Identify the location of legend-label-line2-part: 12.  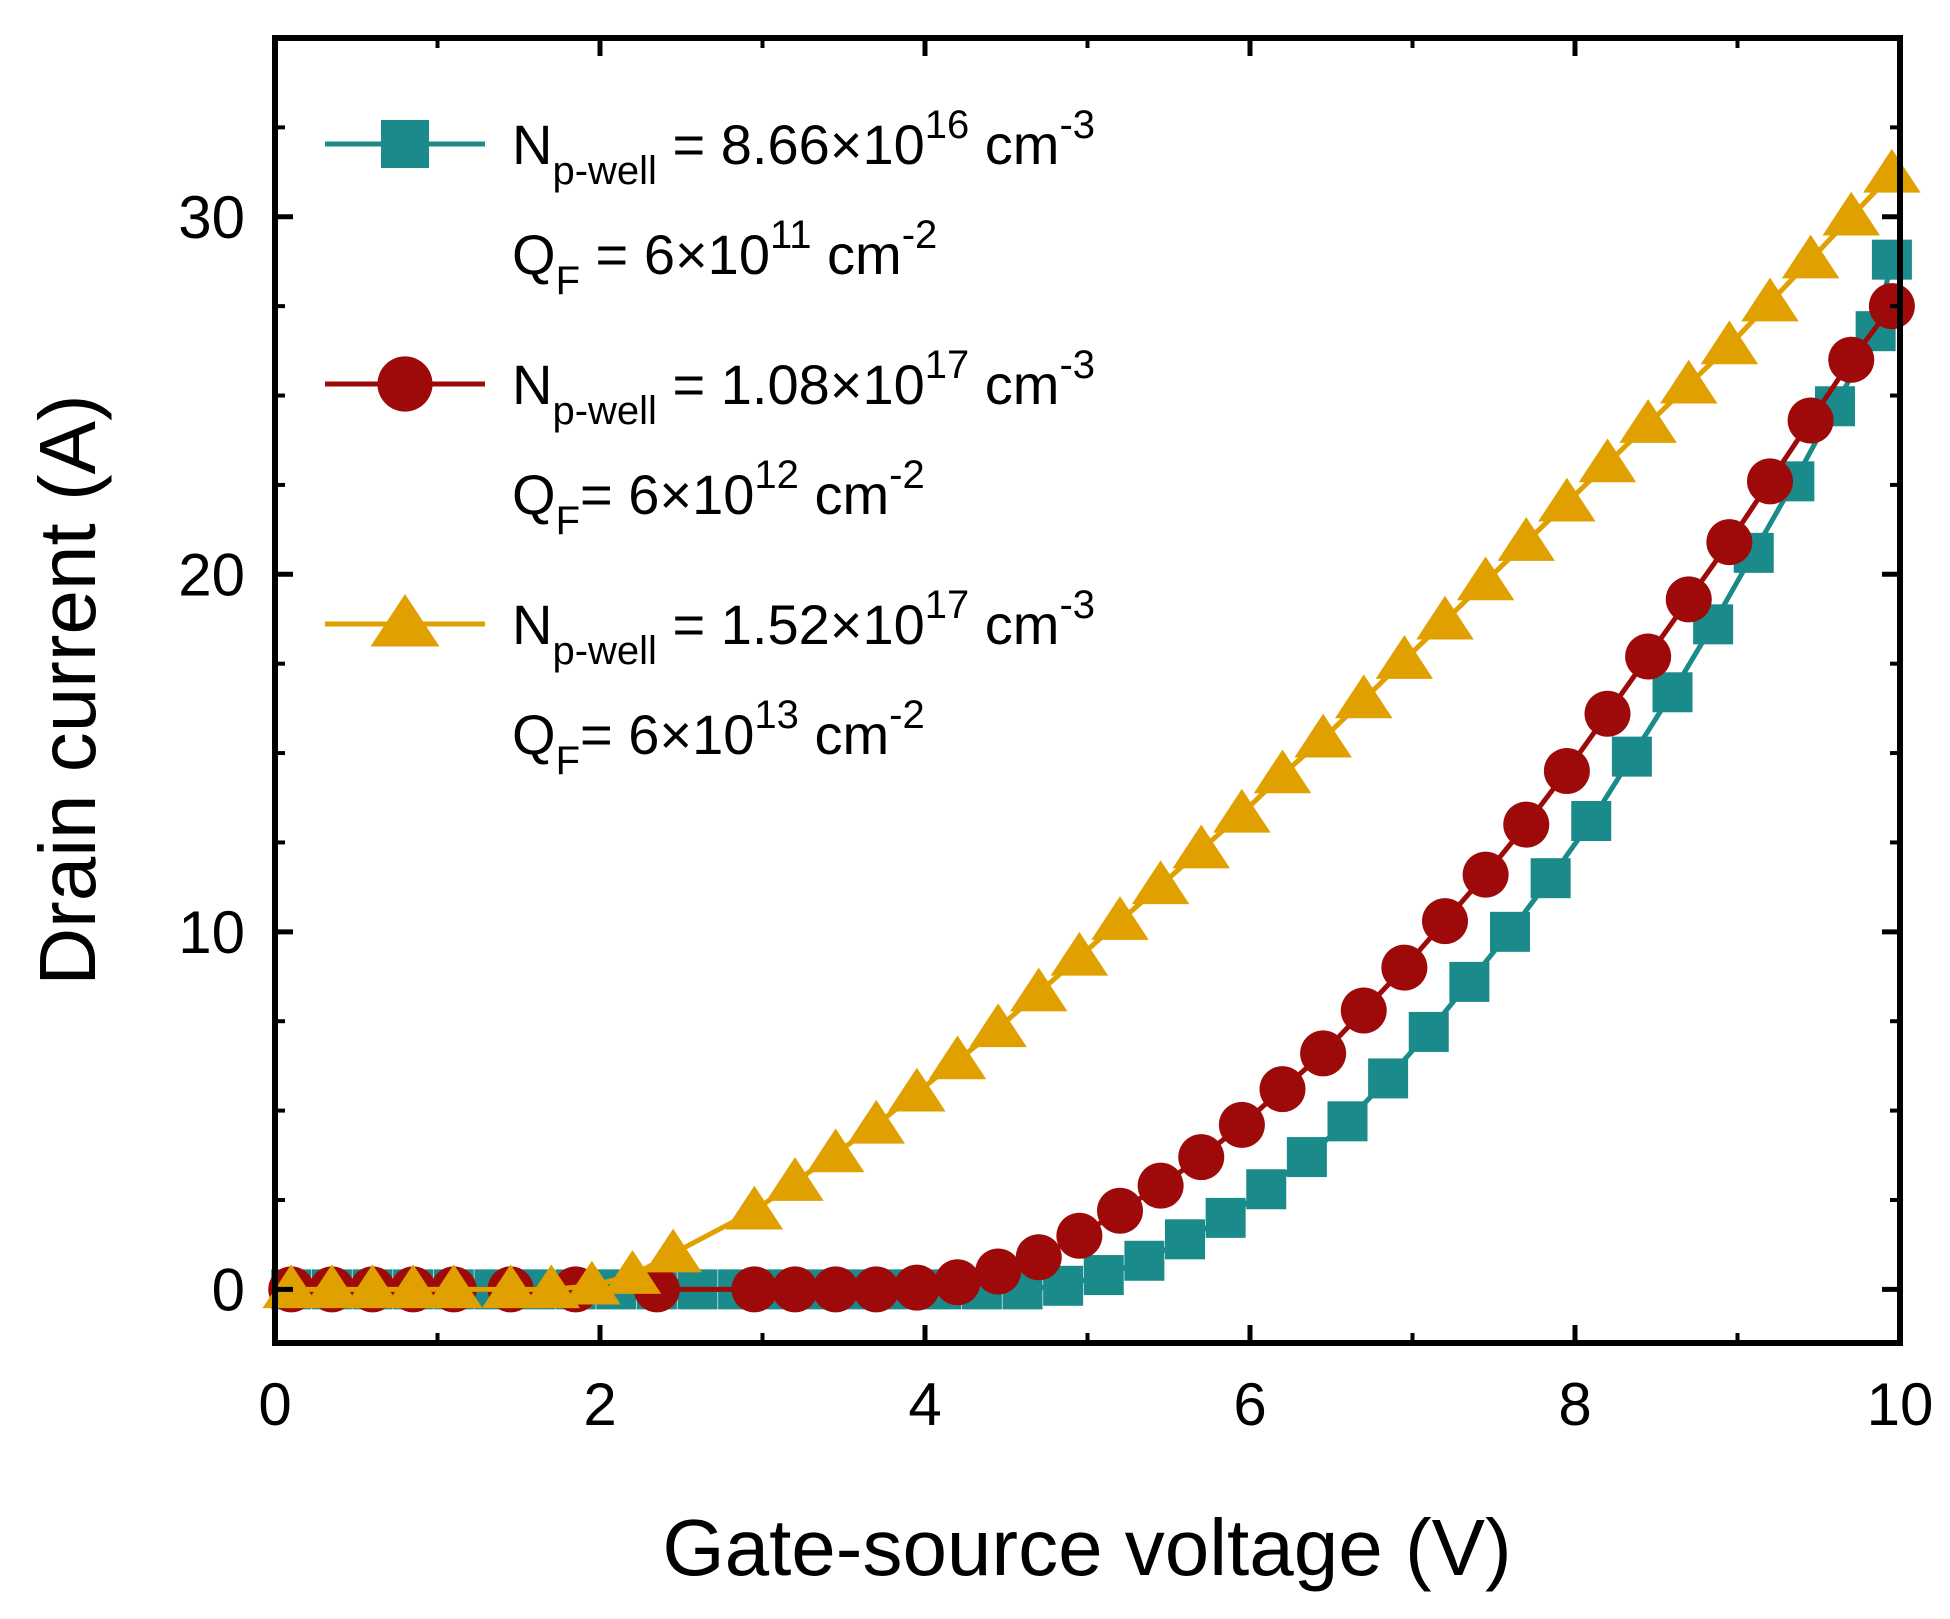
(776, 475).